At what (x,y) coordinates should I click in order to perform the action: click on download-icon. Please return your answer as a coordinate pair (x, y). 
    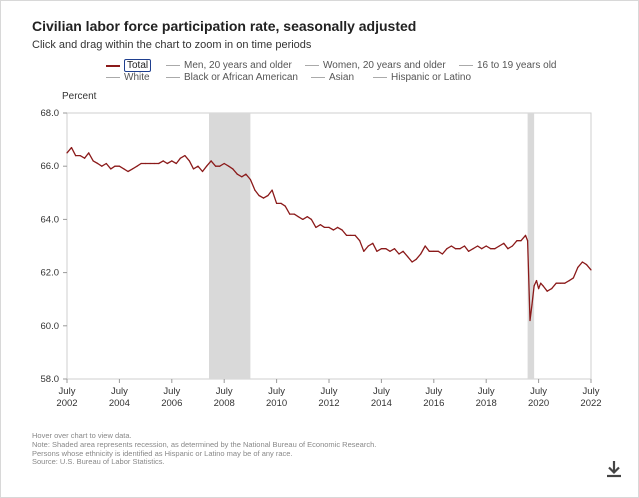
    Looking at the image, I should click on (614, 469).